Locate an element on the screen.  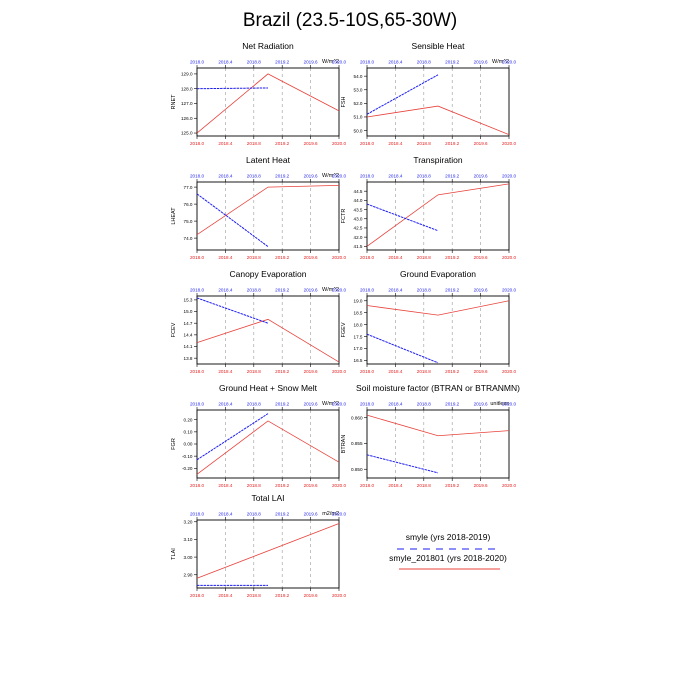
y-tick-label: 54.0 is located at coordinates (358, 76).